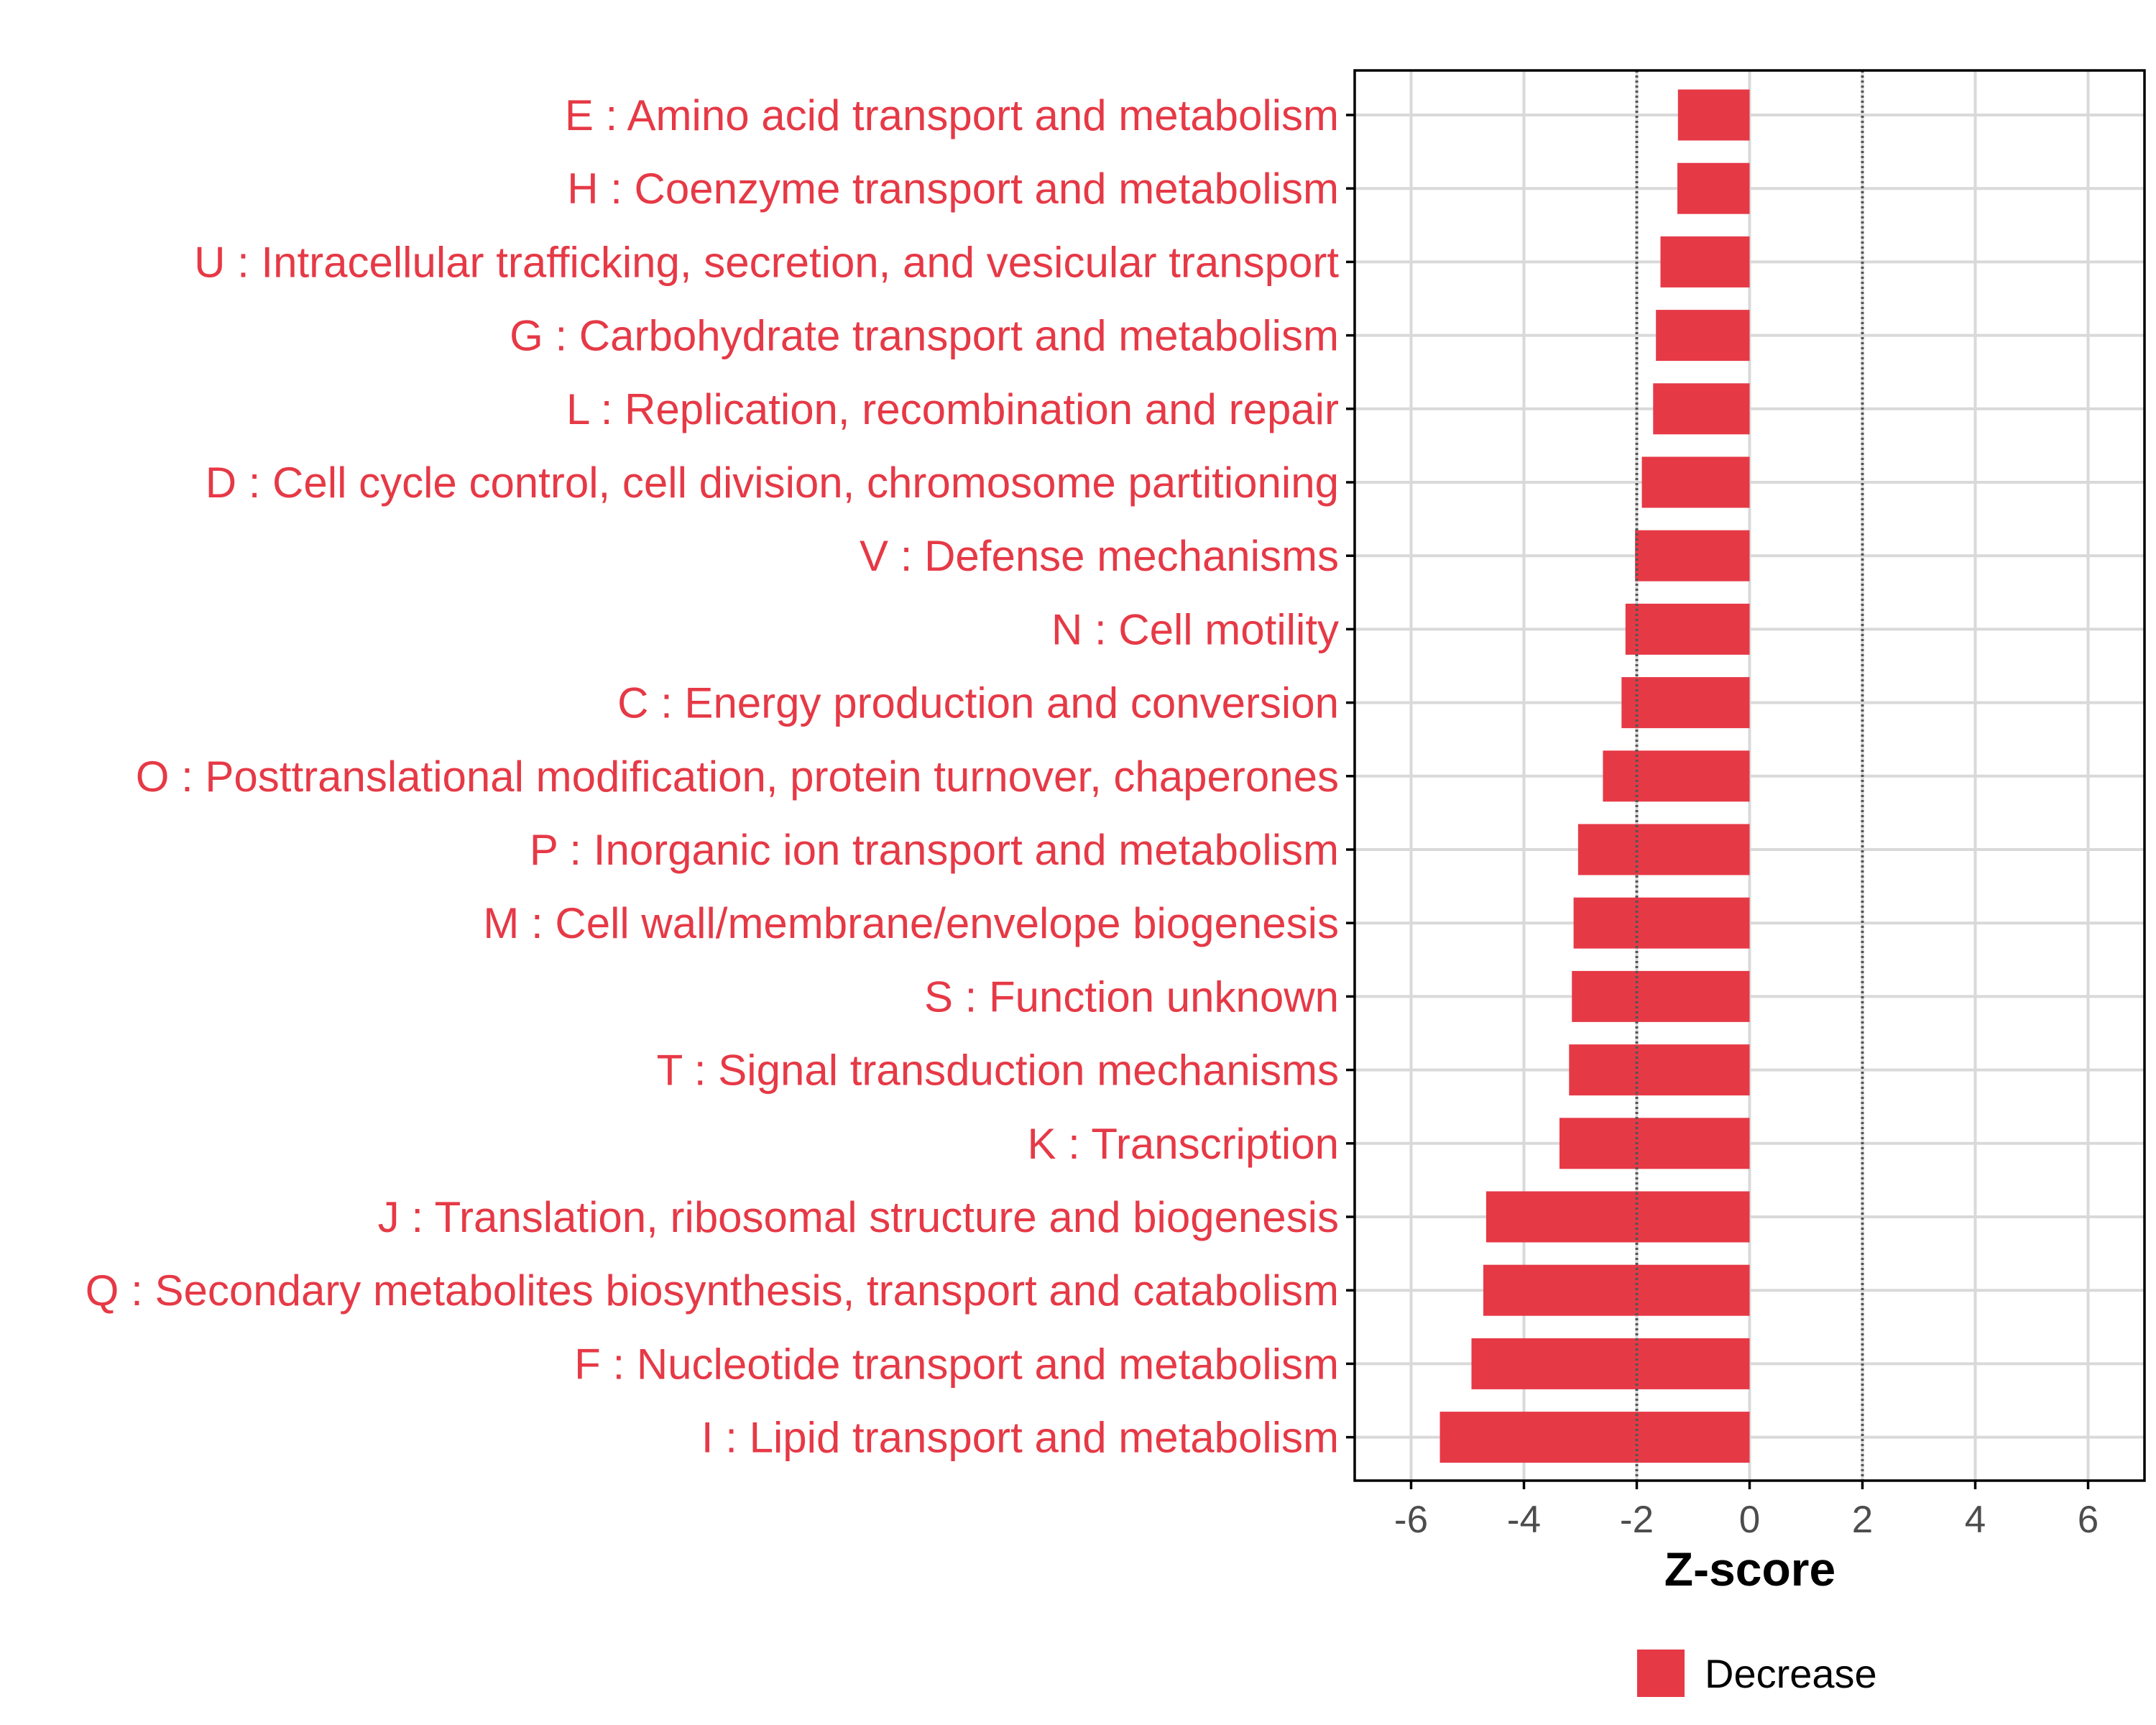 This screenshot has width=2156, height=1725. Describe the element at coordinates (1976, 1520) in the screenshot. I see `x-tick-label: 4` at that location.